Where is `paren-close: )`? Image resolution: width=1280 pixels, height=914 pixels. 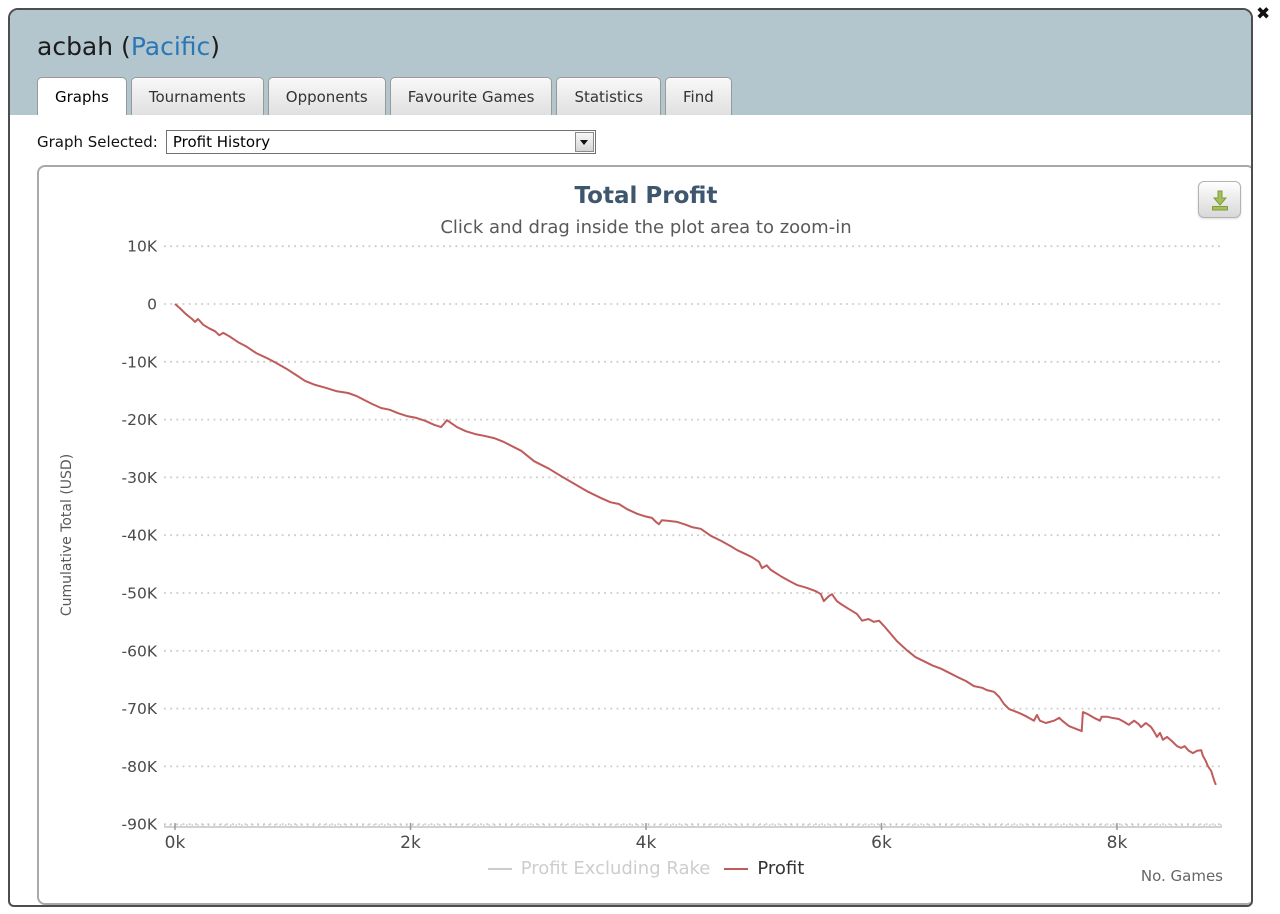
paren-close: ) is located at coordinates (215, 46).